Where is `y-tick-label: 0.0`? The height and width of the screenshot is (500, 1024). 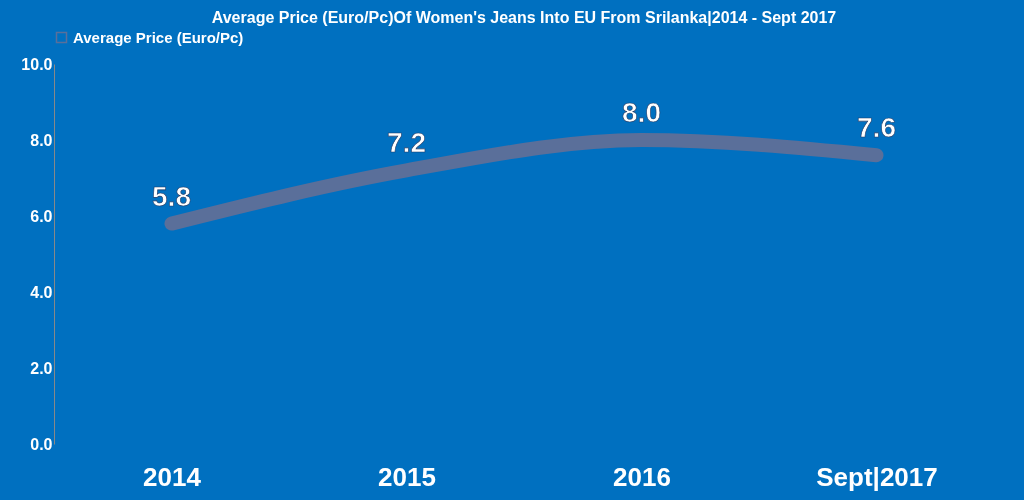
y-tick-label: 0.0 is located at coordinates (41, 444).